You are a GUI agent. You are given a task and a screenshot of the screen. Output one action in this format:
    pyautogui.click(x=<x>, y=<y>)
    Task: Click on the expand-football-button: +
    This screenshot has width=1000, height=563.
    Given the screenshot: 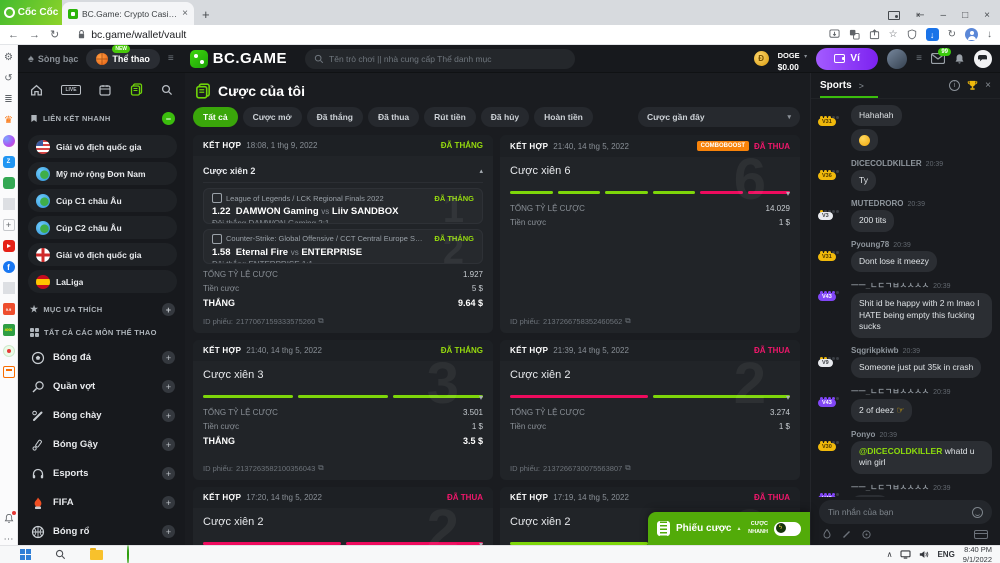 What is the action you would take?
    pyautogui.click(x=168, y=357)
    